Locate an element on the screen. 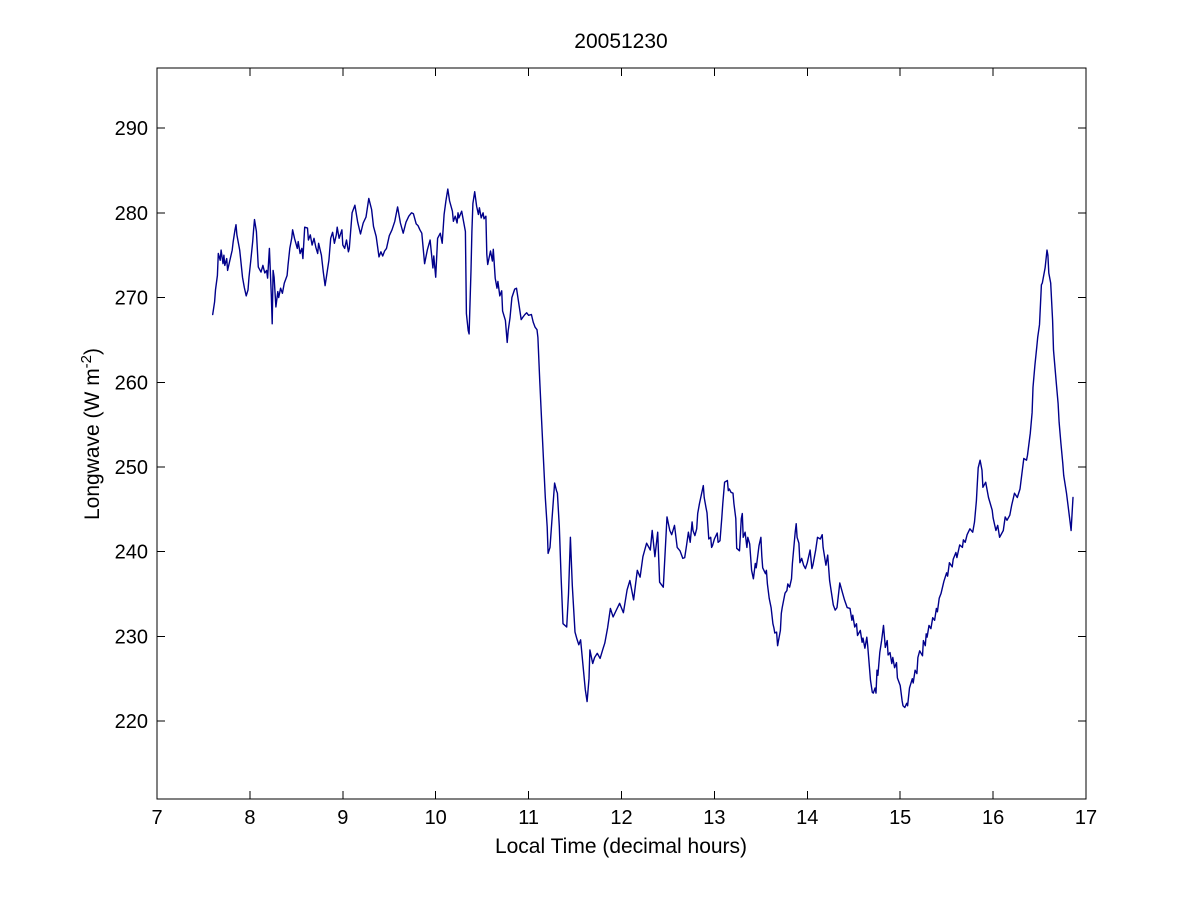 The width and height of the screenshot is (1200, 900). x-tick-label: 10 is located at coordinates (436, 818).